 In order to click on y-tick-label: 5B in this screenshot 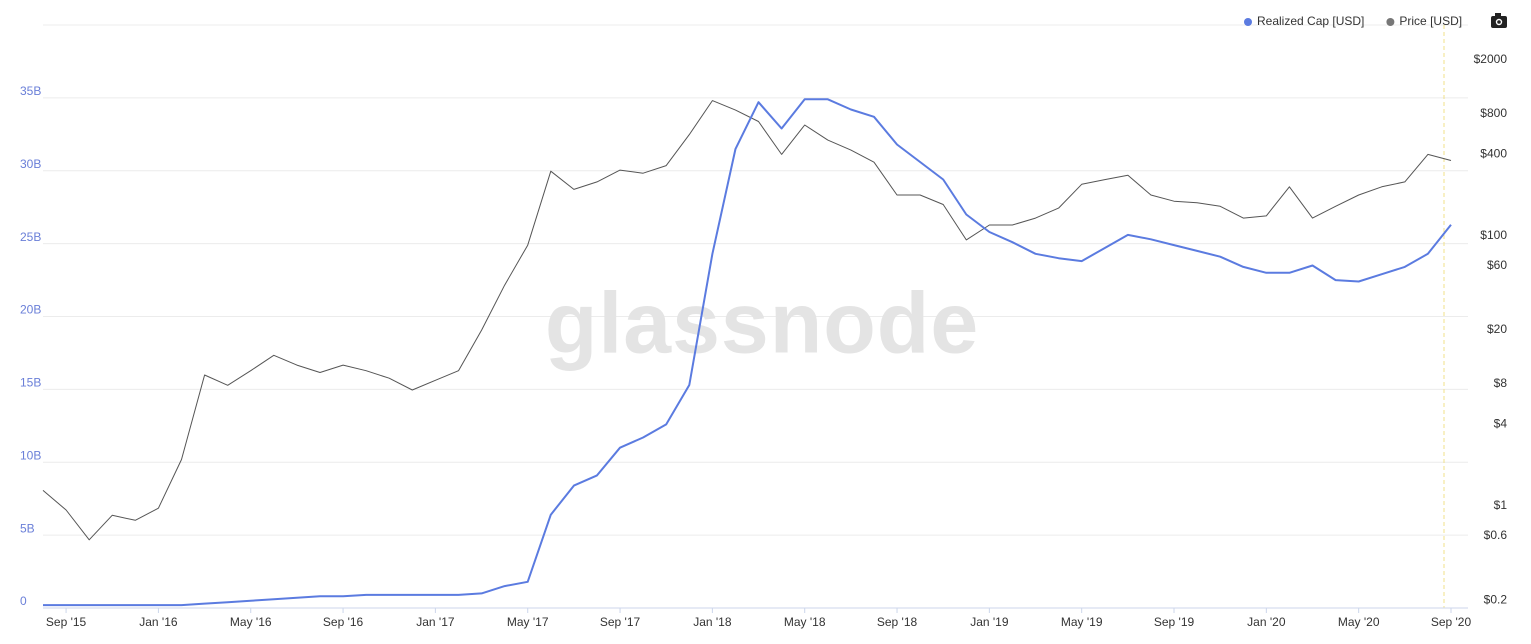, I will do `click(27, 528)`.